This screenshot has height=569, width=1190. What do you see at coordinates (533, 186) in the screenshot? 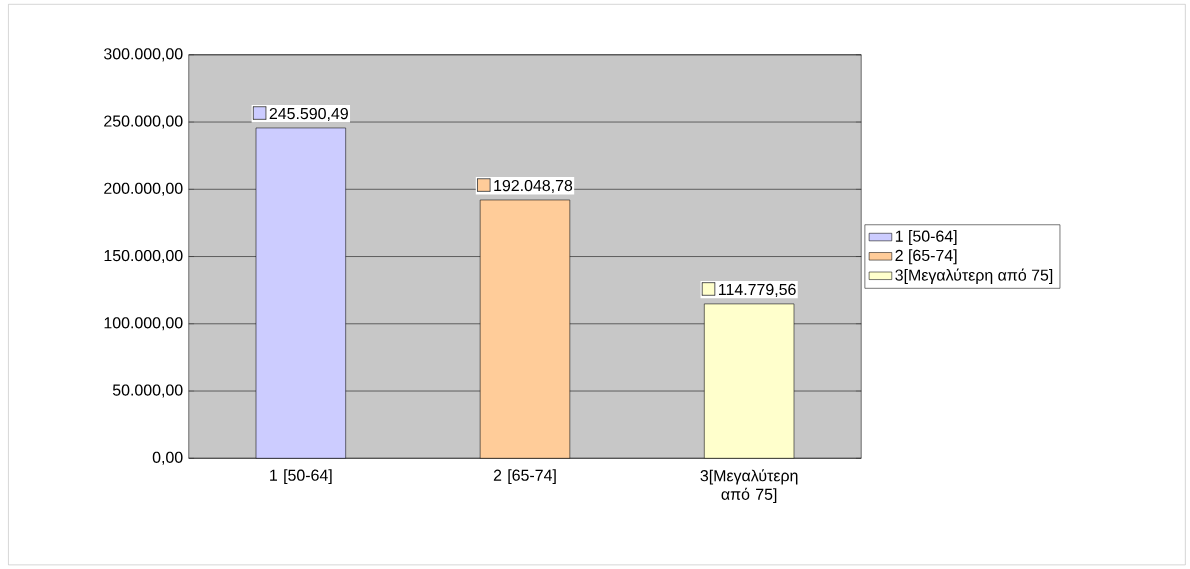
I see `data-label: 192.048,78` at bounding box center [533, 186].